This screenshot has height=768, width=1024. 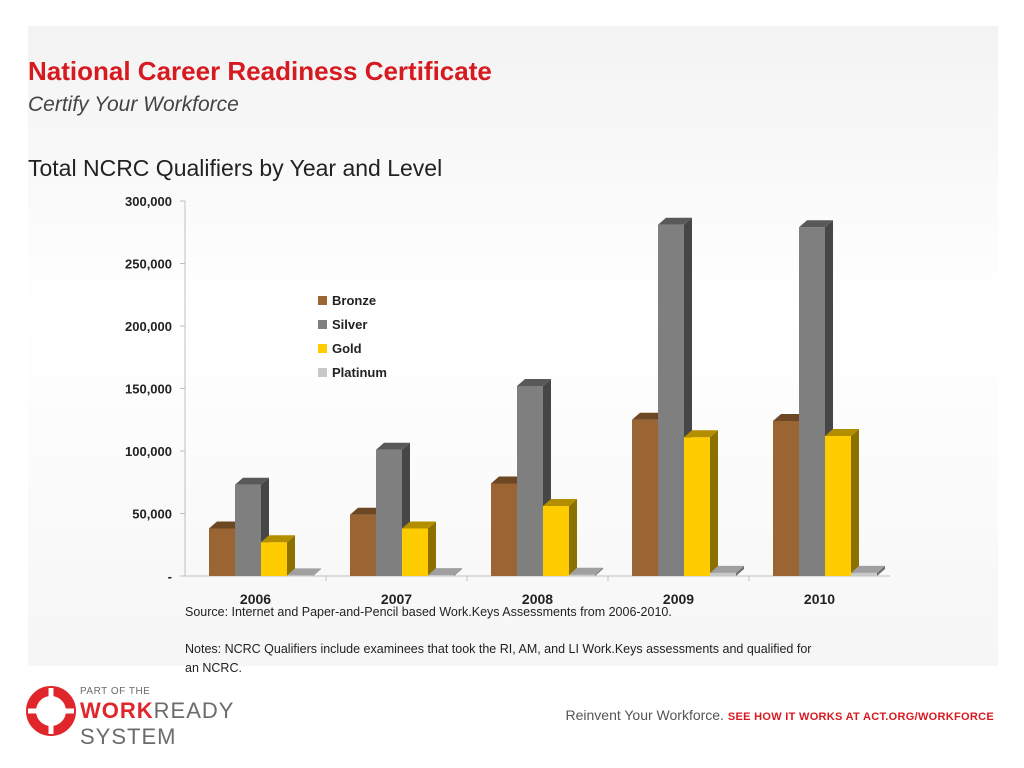 What do you see at coordinates (260, 71) in the screenshot?
I see `page-title: National Career Readiness Certificate` at bounding box center [260, 71].